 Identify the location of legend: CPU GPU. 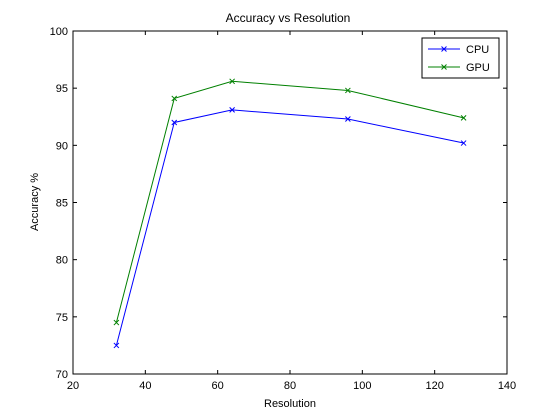
(460, 58).